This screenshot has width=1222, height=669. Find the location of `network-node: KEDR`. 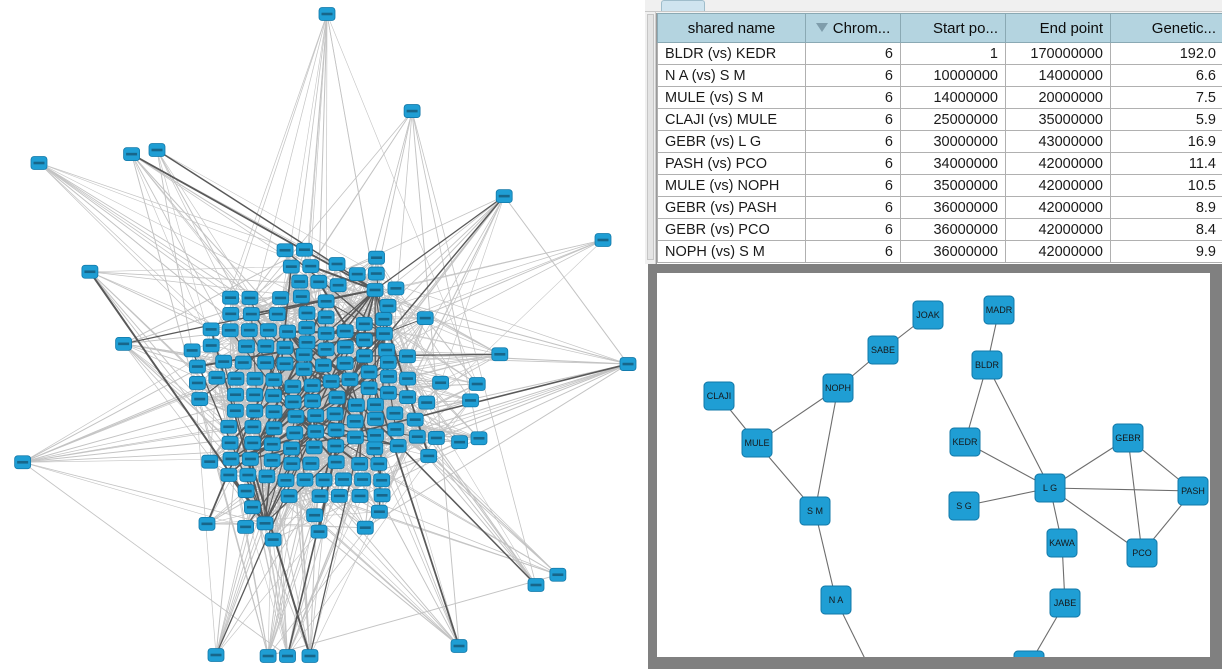

network-node: KEDR is located at coordinates (965, 442).